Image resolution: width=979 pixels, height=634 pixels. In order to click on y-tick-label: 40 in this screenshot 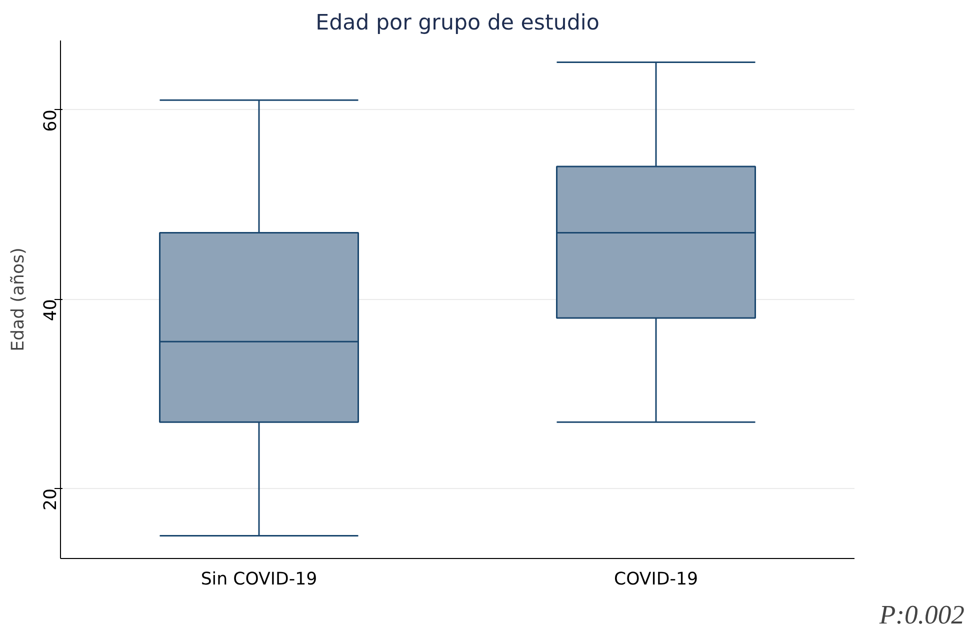, I will do `click(51, 310)`.